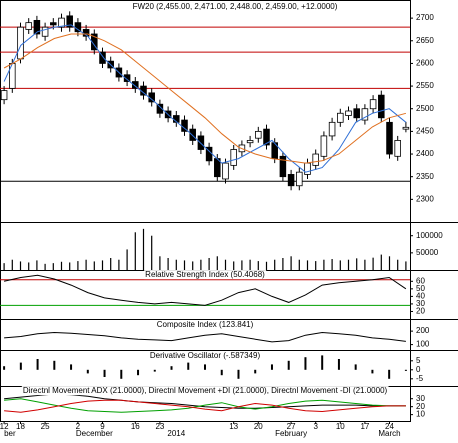  I want to click on panel-title: Composite Index (123.841), so click(205, 324).